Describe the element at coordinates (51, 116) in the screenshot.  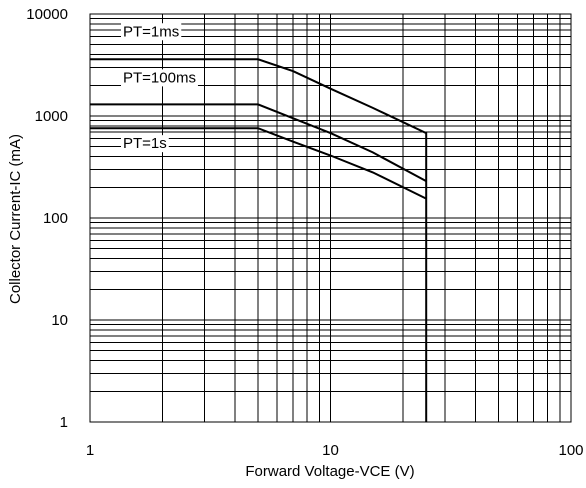
I see `y-tick-label: 1000` at that location.